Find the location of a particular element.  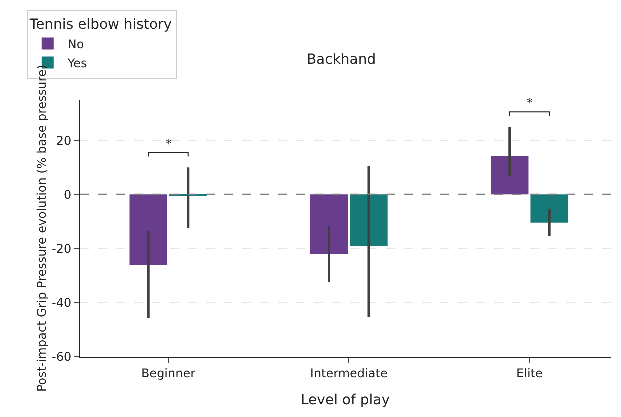

y-tick-label: -20 is located at coordinates (62, 249).